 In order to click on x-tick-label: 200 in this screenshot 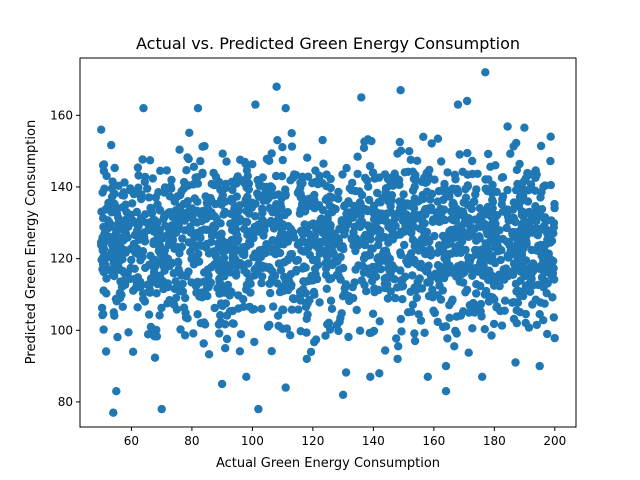, I will do `click(554, 441)`.